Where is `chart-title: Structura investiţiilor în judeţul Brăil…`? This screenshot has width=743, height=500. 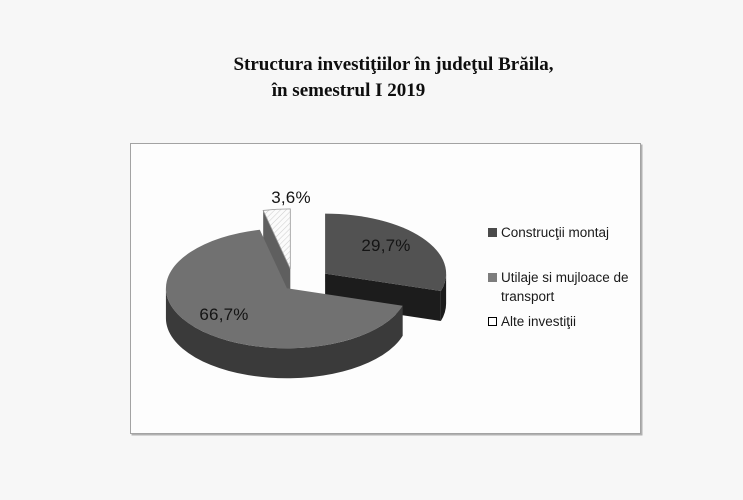
chart-title: Structura investiţiilor în judeţul Brăil… is located at coordinates (371, 78).